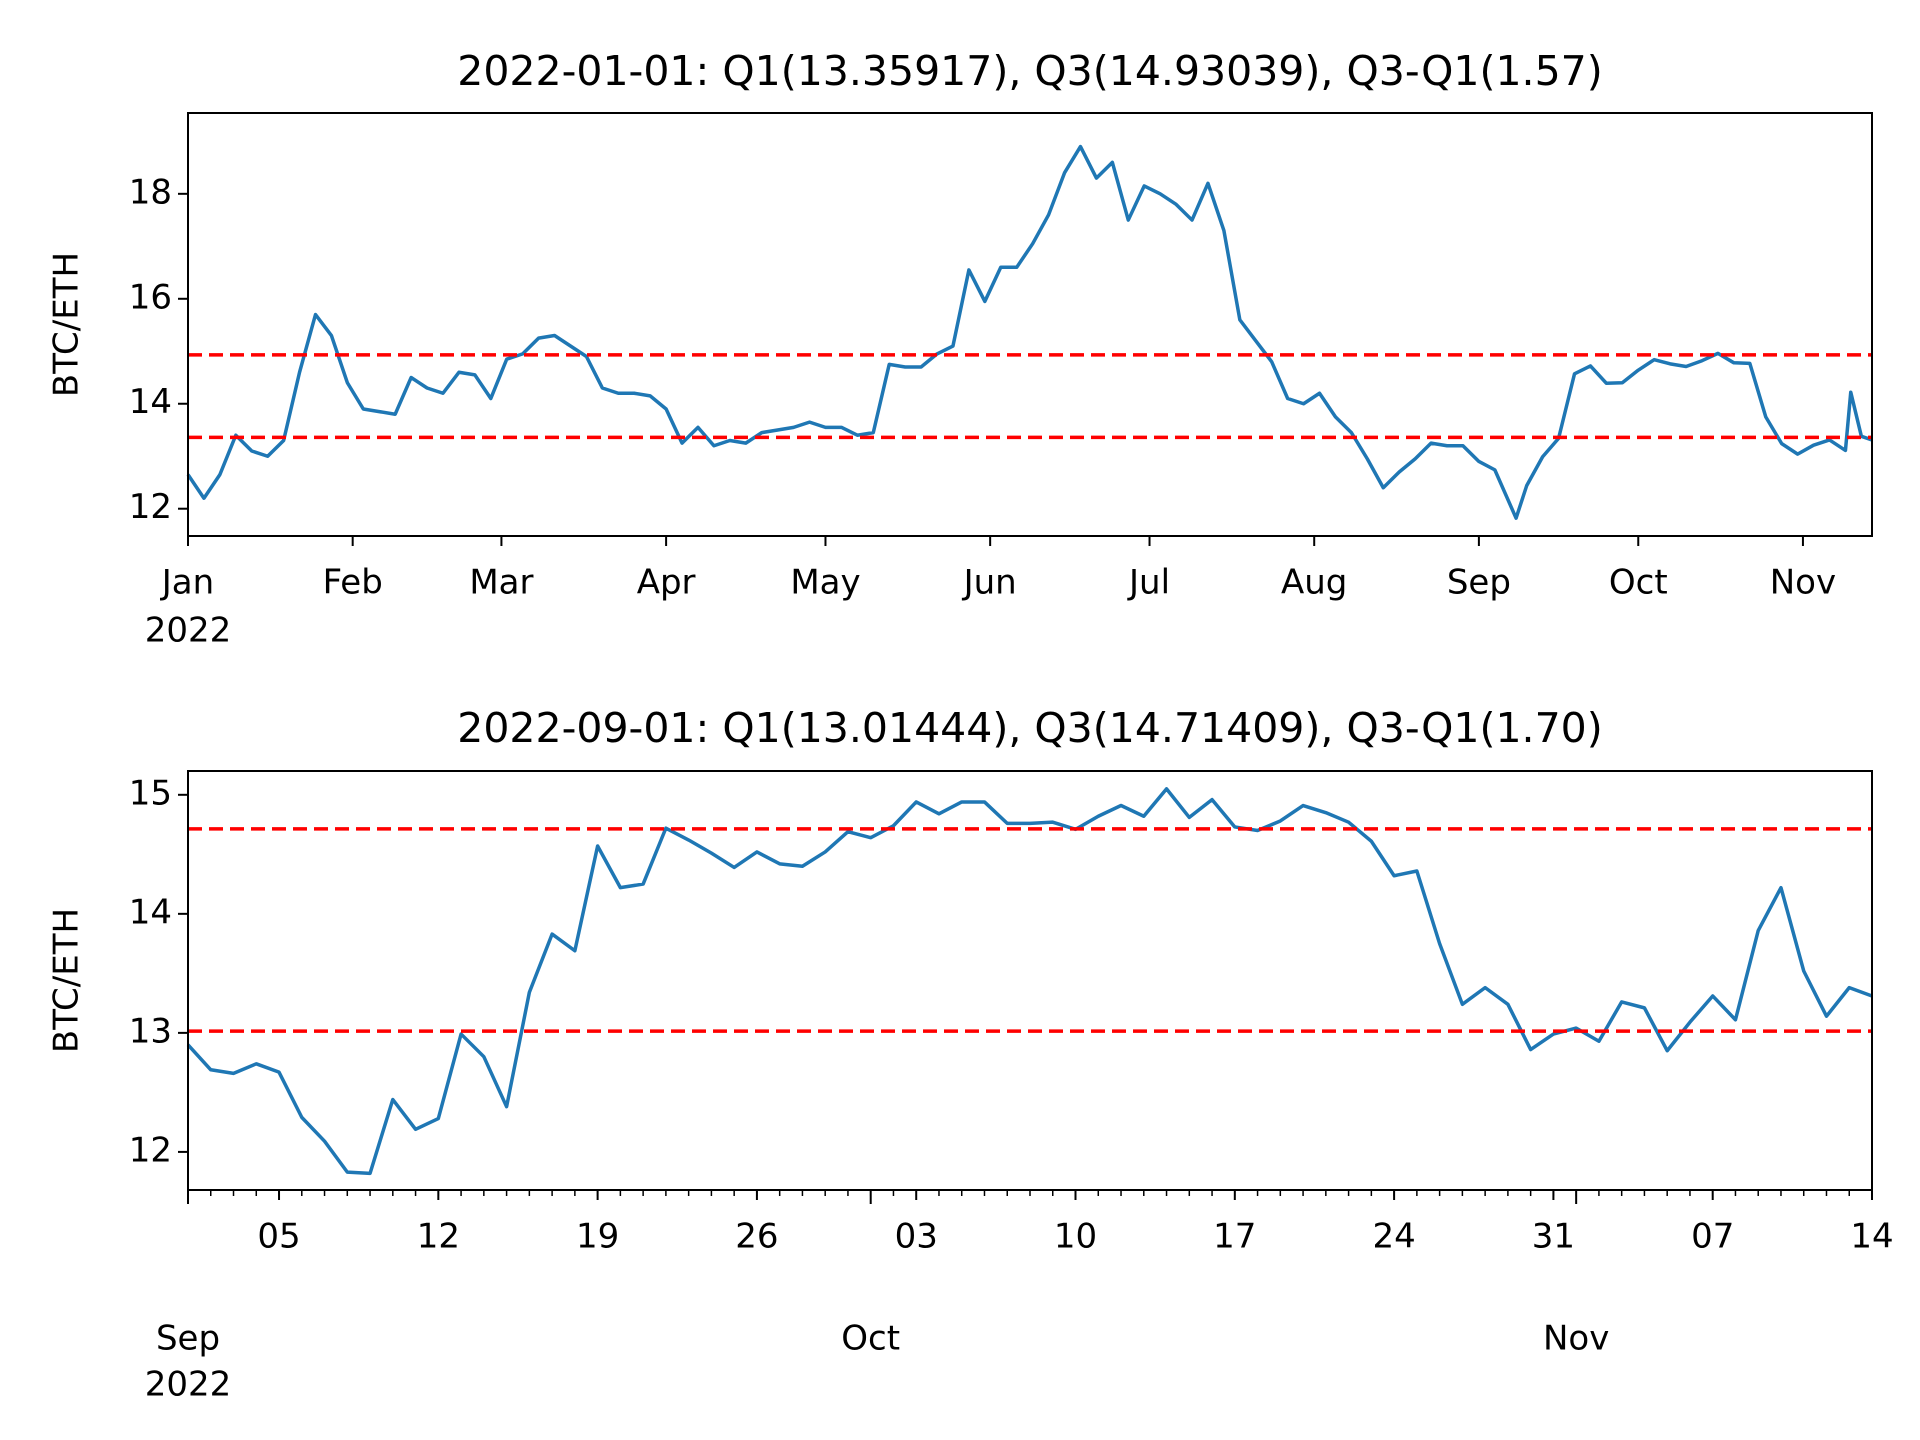 The image size is (1920, 1440). What do you see at coordinates (150, 793) in the screenshot?
I see `y-tick-label: 15` at bounding box center [150, 793].